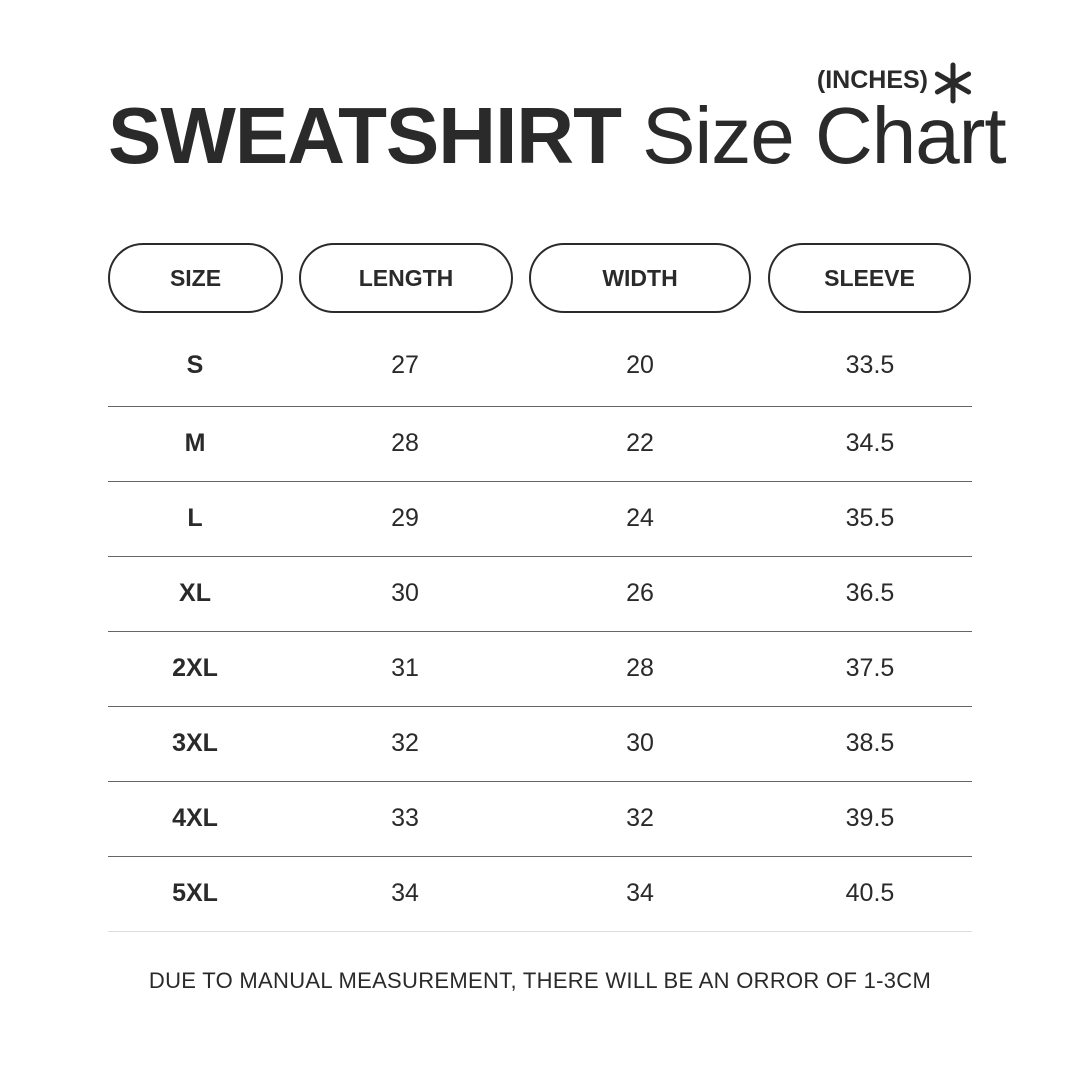  I want to click on page-title: SWEATSHIRT Size Chart, so click(557, 136).